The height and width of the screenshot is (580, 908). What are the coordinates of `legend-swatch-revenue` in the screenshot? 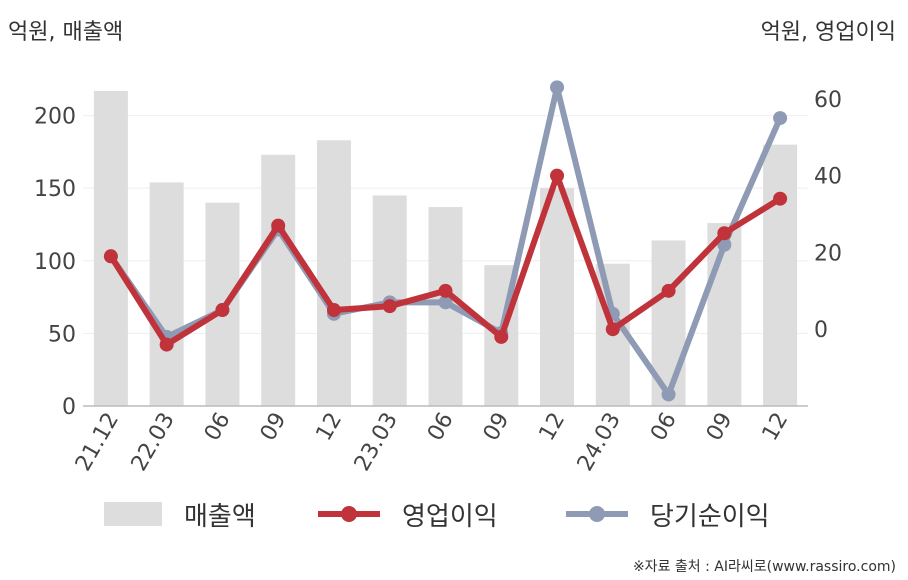 It's located at (133, 514).